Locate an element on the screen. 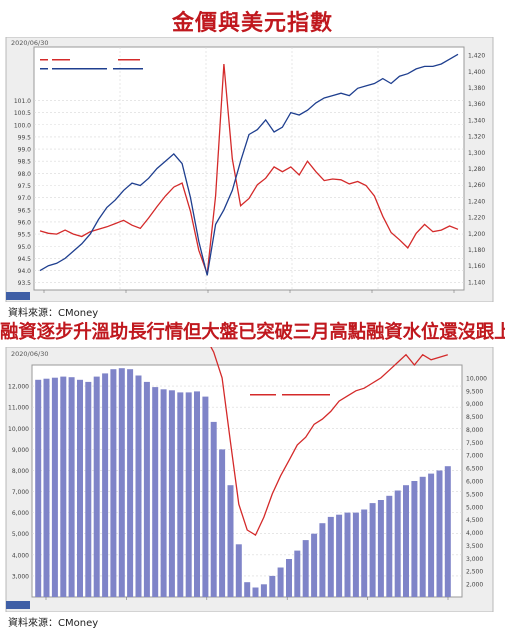 The width and height of the screenshot is (505, 629). chart1-right-tick-label: 1,180 is located at coordinates (476, 250).